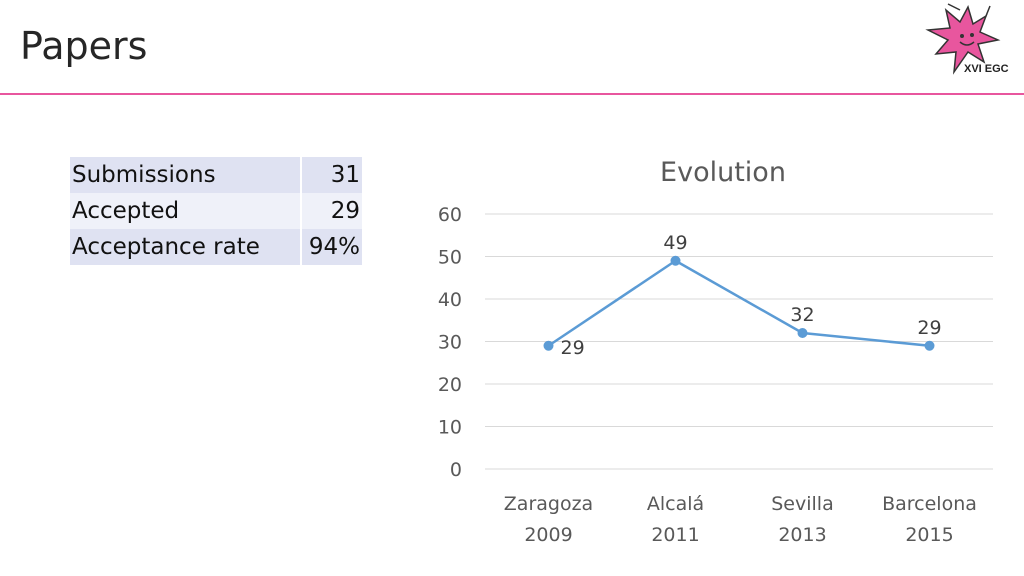 This screenshot has width=1024, height=576. I want to click on x-tick-label: Zaragoza, so click(548, 504).